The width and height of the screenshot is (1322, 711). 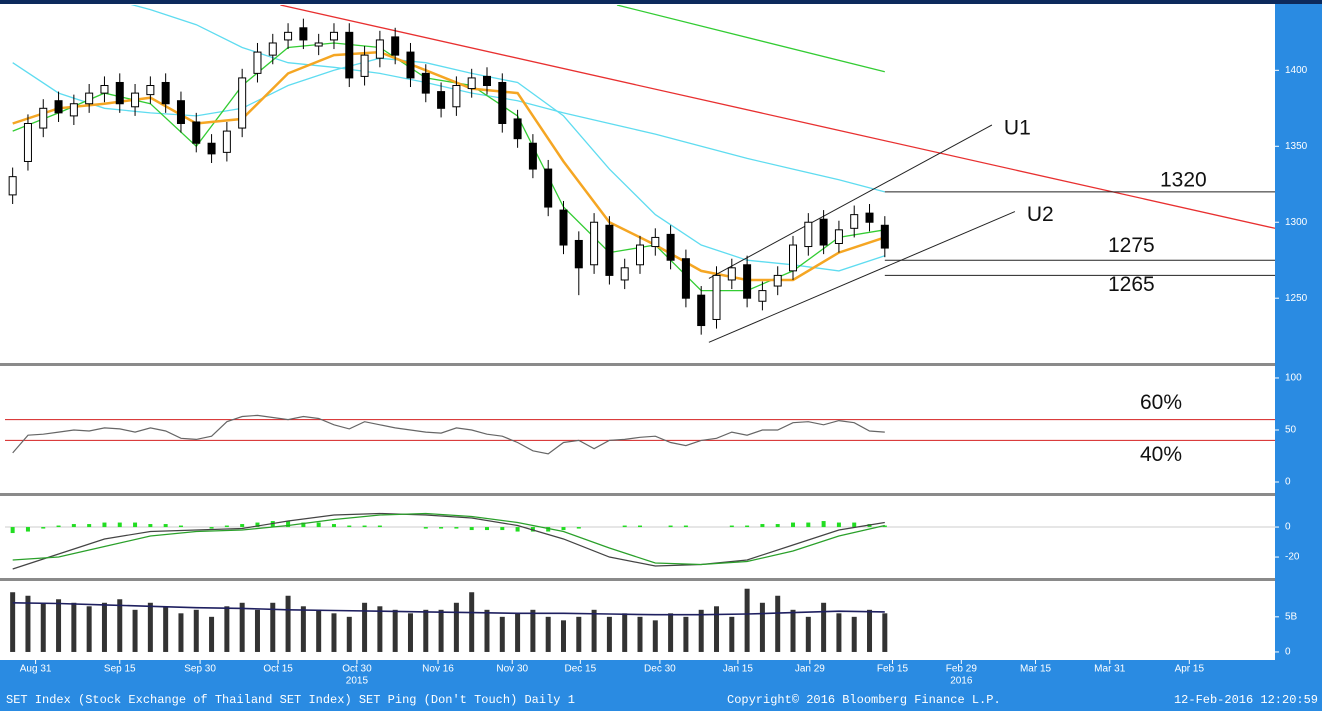 I want to click on x-tick-label: Jan 15, so click(x=738, y=669).